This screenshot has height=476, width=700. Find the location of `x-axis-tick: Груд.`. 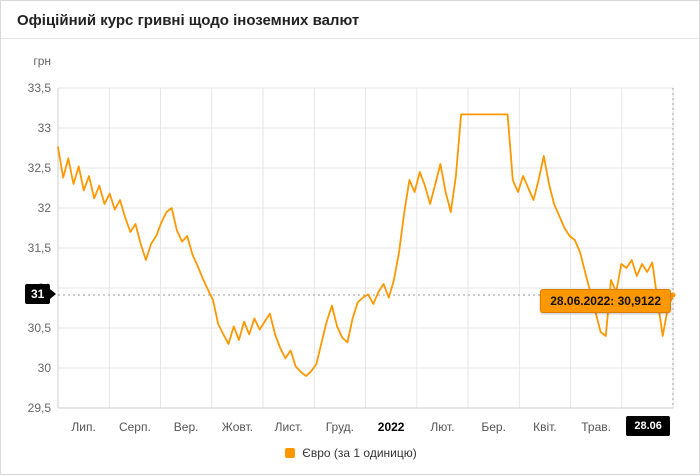

x-axis-tick: Груд. is located at coordinates (340, 427).